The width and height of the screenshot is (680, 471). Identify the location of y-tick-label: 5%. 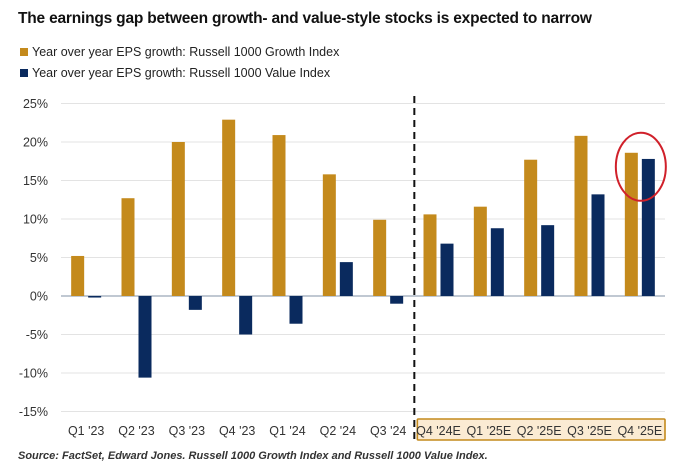
(39, 258).